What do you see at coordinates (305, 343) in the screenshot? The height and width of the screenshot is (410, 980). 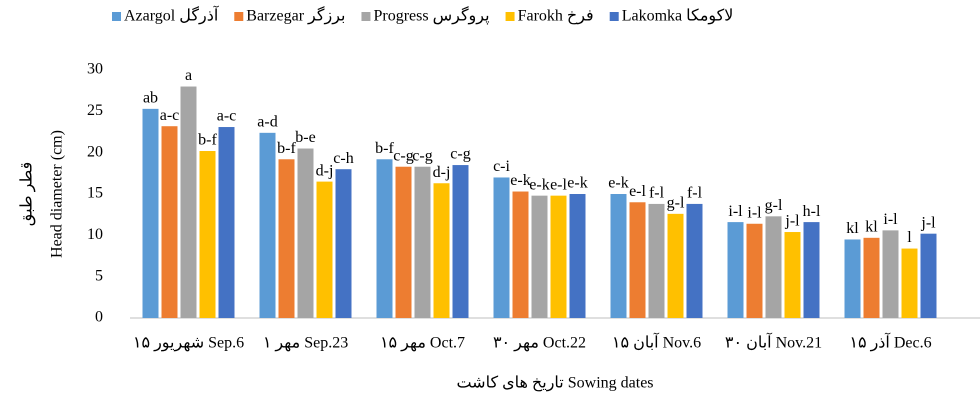 I see `x-tick-label: ۱ مهر Sep.23` at bounding box center [305, 343].